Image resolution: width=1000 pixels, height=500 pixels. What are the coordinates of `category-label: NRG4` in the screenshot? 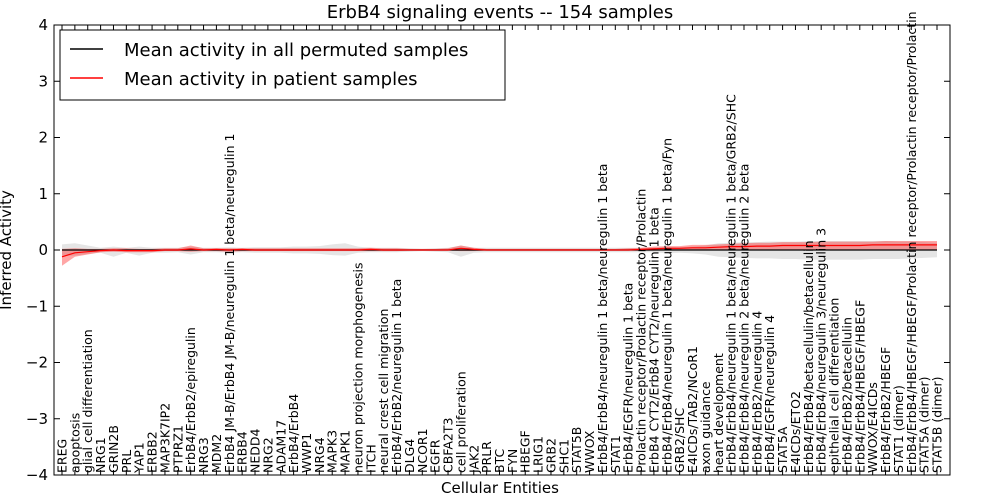 It's located at (319, 455).